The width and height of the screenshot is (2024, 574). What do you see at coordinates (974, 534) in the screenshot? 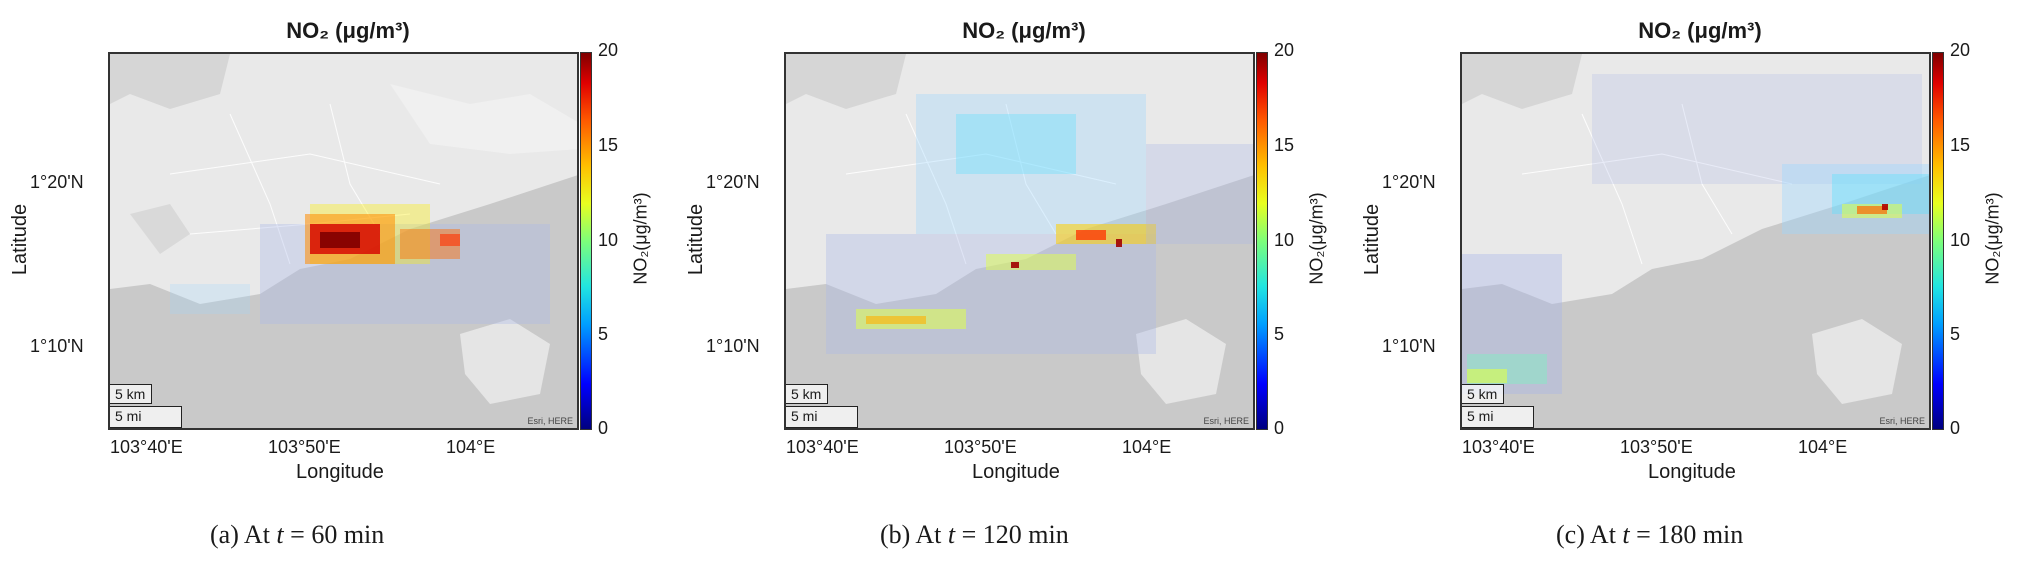
I see `panel-caption: (b) At t = 120 min` at bounding box center [974, 534].